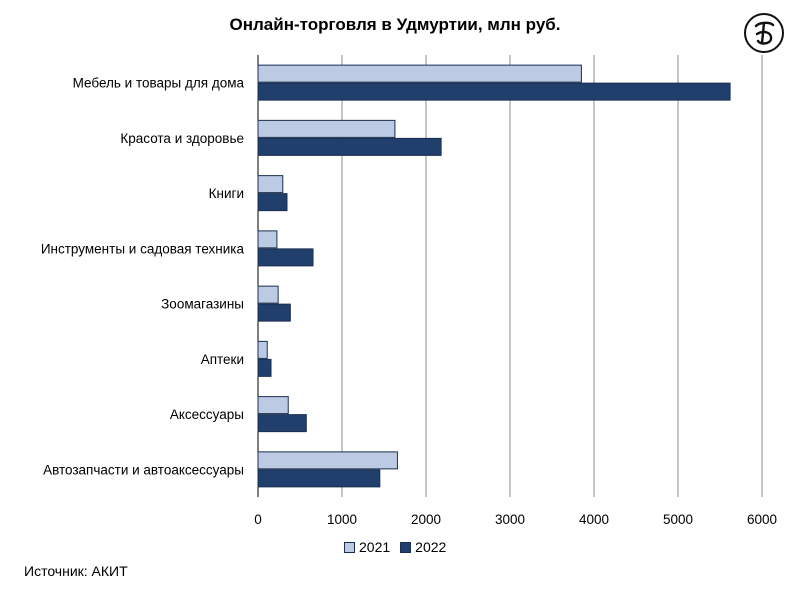  What do you see at coordinates (395, 547) in the screenshot?
I see `legend: 2021 2022` at bounding box center [395, 547].